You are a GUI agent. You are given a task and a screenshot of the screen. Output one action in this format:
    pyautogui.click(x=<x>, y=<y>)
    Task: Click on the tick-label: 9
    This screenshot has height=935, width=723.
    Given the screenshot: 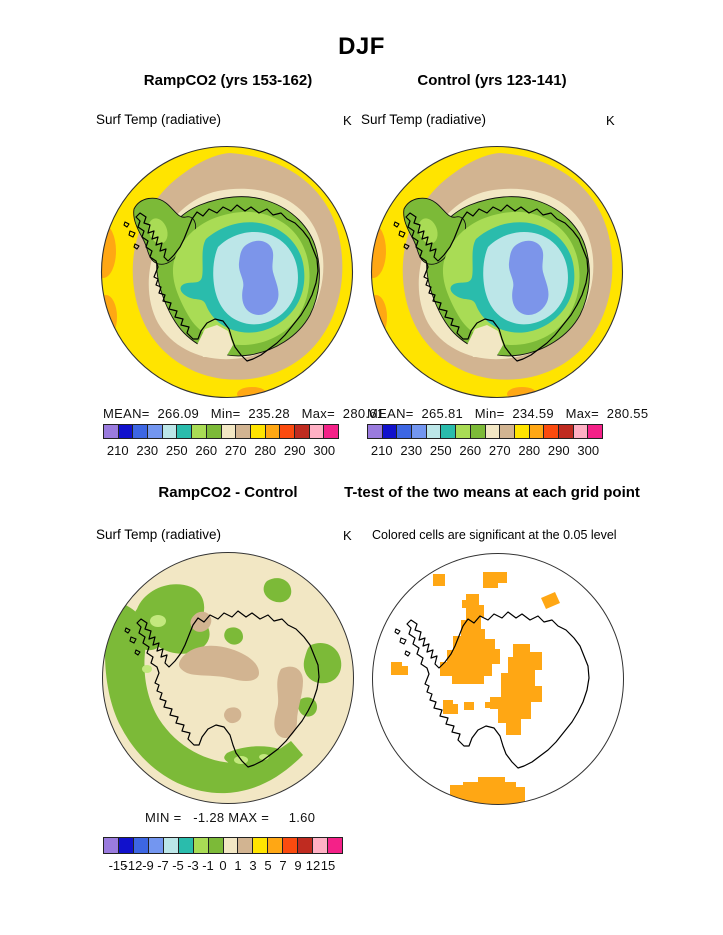 What is the action you would take?
    pyautogui.click(x=298, y=865)
    